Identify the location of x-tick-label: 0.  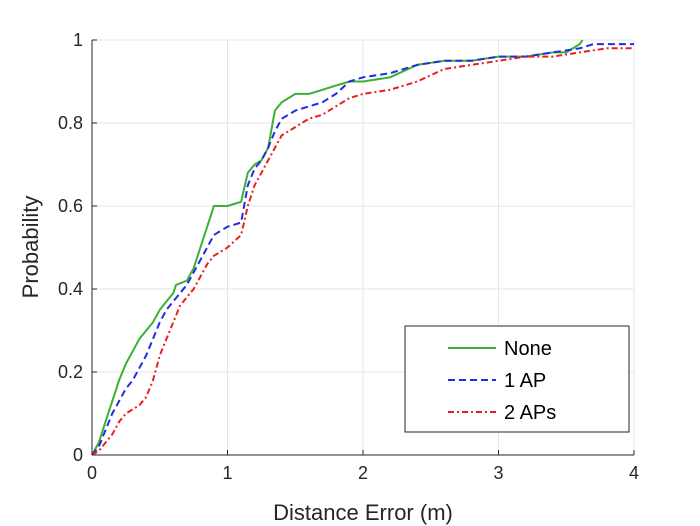
(92, 473).